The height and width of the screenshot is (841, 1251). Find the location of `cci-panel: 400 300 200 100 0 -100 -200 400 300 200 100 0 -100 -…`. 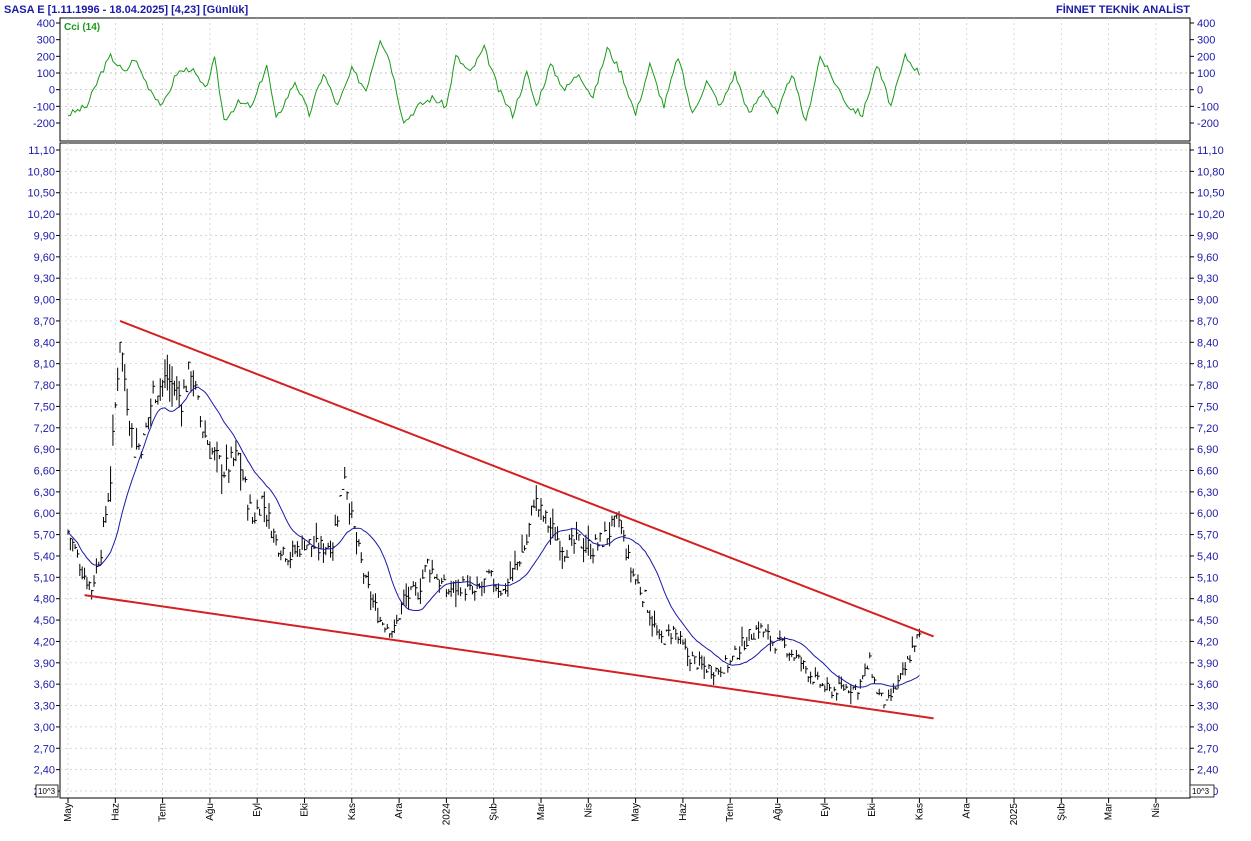

cci-panel: 400 300 200 100 0 -100 -200 400 300 200 100 0 -100 -… is located at coordinates (626, 79).